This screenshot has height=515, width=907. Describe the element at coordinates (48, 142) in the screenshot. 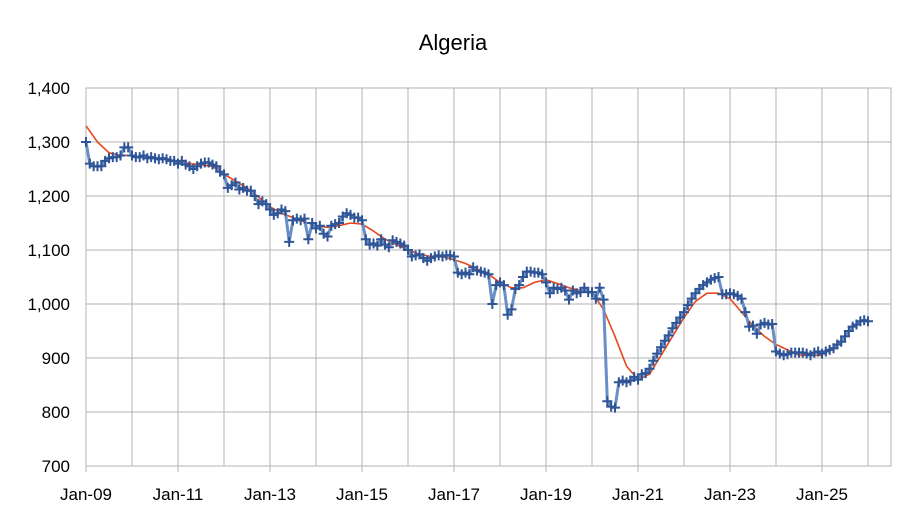

I see `y-tick-label: 1,300` at that location.